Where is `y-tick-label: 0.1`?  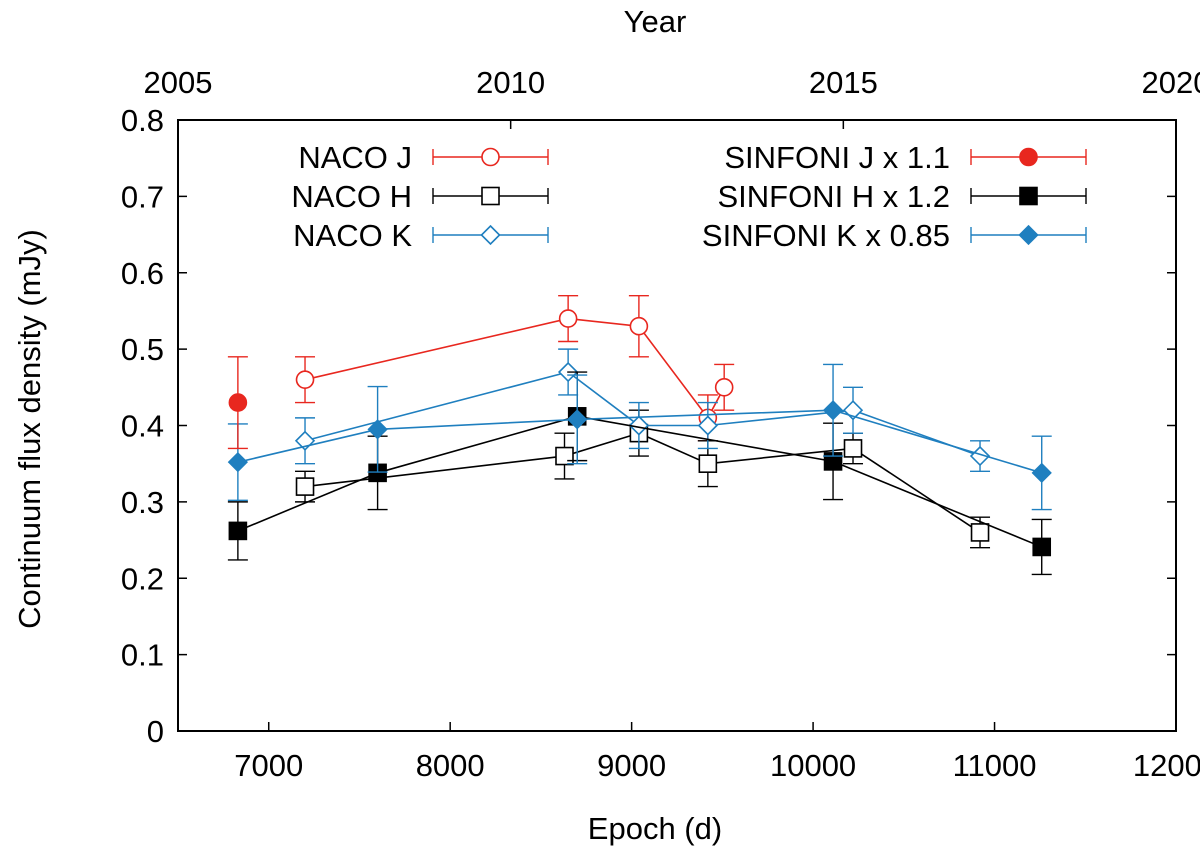
y-tick-label: 0.1 is located at coordinates (142, 655).